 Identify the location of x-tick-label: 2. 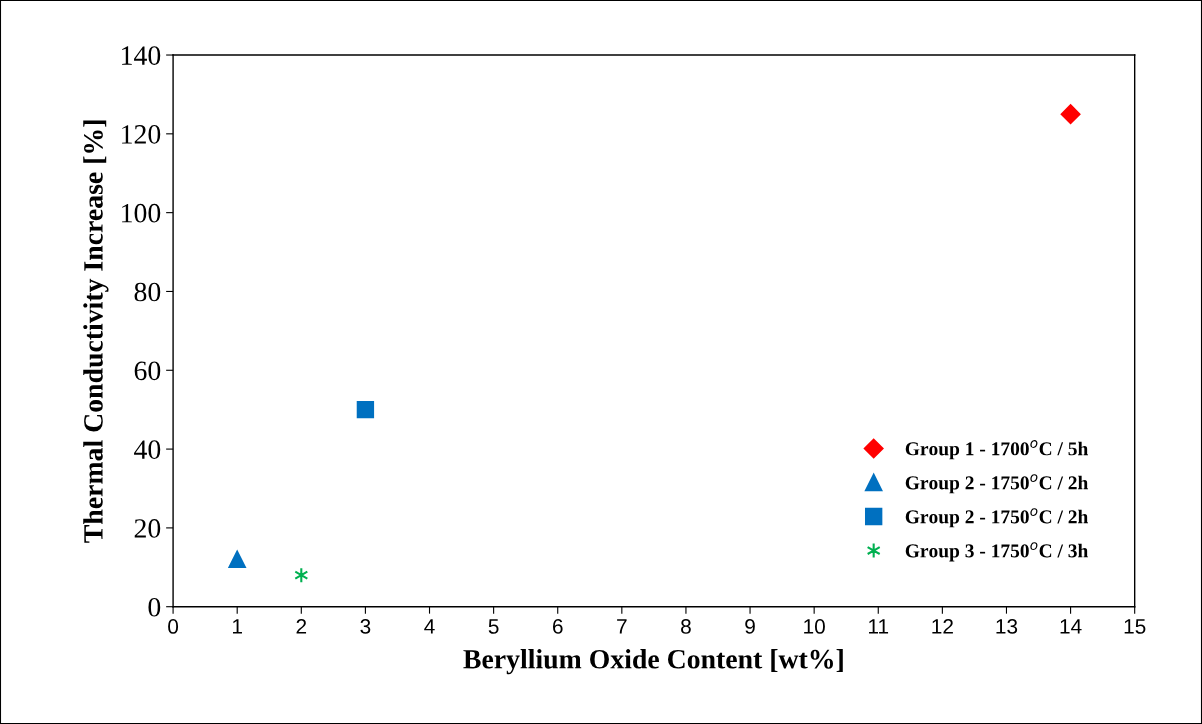
(301, 626).